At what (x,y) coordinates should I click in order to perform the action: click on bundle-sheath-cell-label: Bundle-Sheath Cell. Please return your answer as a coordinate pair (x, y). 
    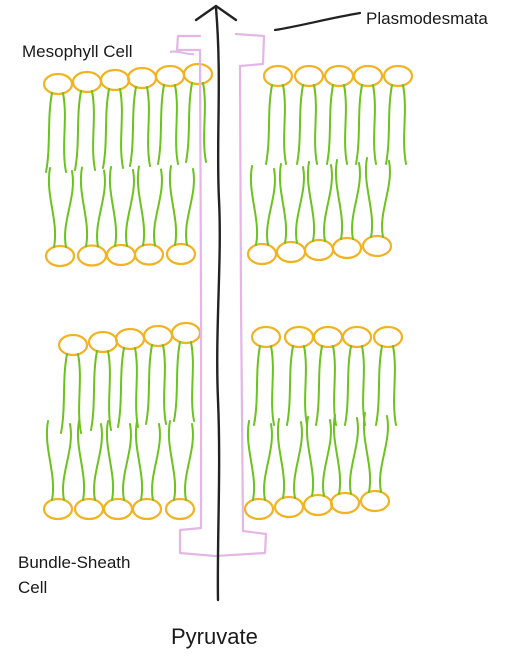
    Looking at the image, I should click on (74, 575).